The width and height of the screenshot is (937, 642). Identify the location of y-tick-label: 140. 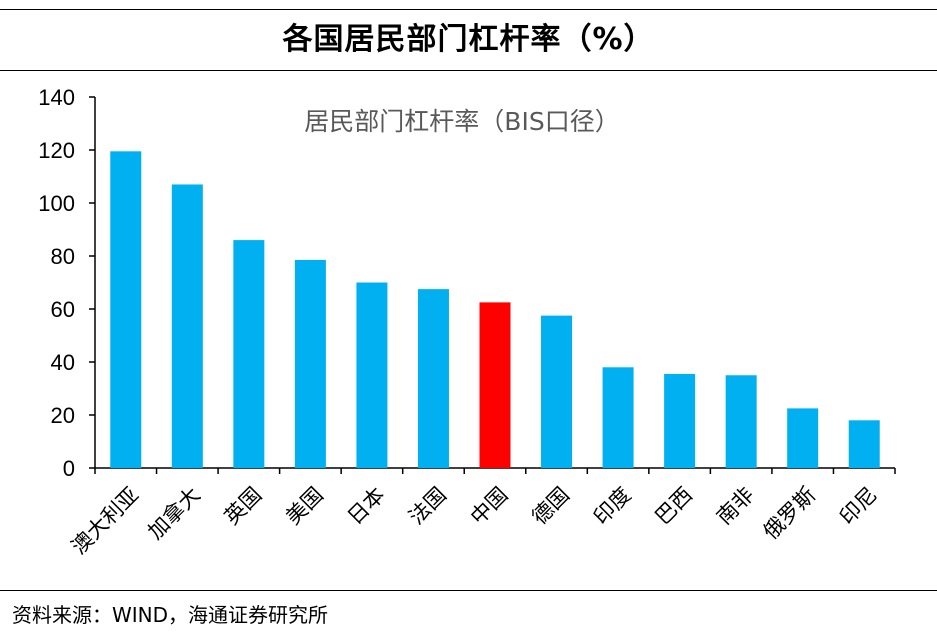
(56, 97).